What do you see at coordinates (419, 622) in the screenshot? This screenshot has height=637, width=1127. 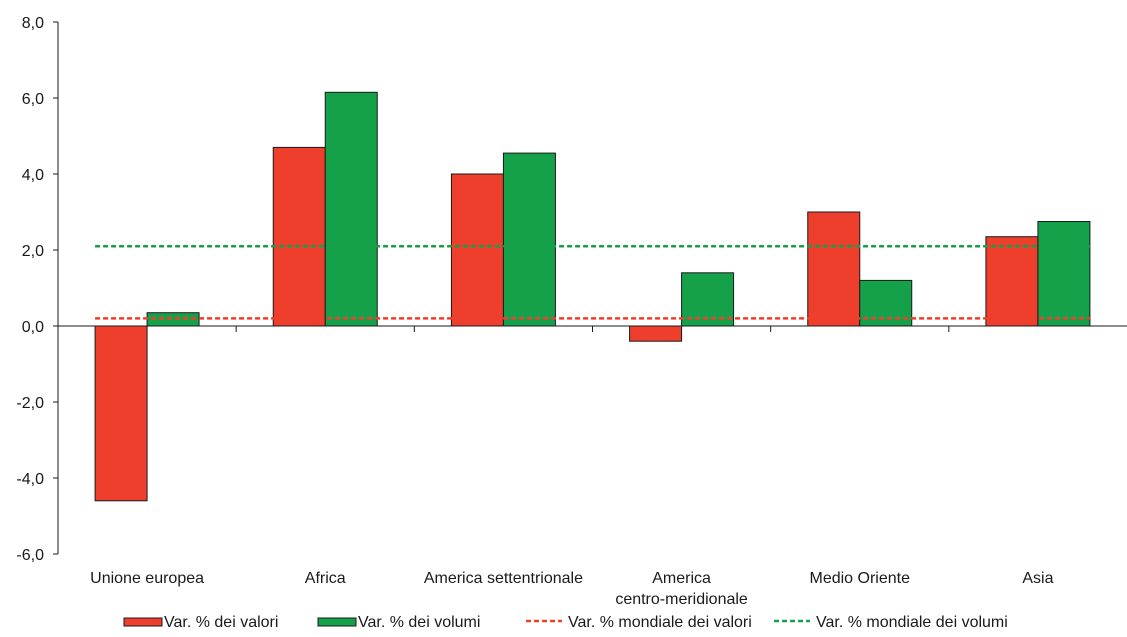 I see `legend-label: Var. % dei volumi` at bounding box center [419, 622].